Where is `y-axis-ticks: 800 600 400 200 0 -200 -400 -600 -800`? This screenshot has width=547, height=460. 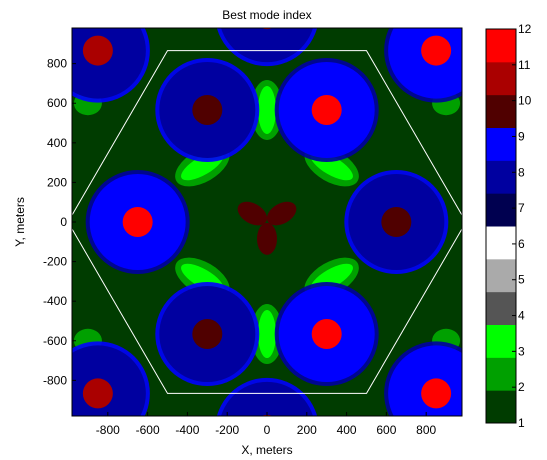
y-axis-ticks: 800 600 400 200 0 -200 -400 -600 -800 is located at coordinates (59, 222).